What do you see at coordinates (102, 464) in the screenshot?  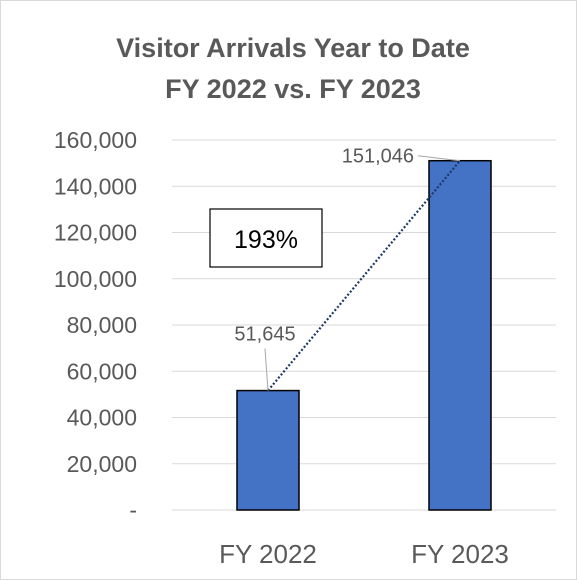 I see `y-tick-label: 20,000` at bounding box center [102, 464].